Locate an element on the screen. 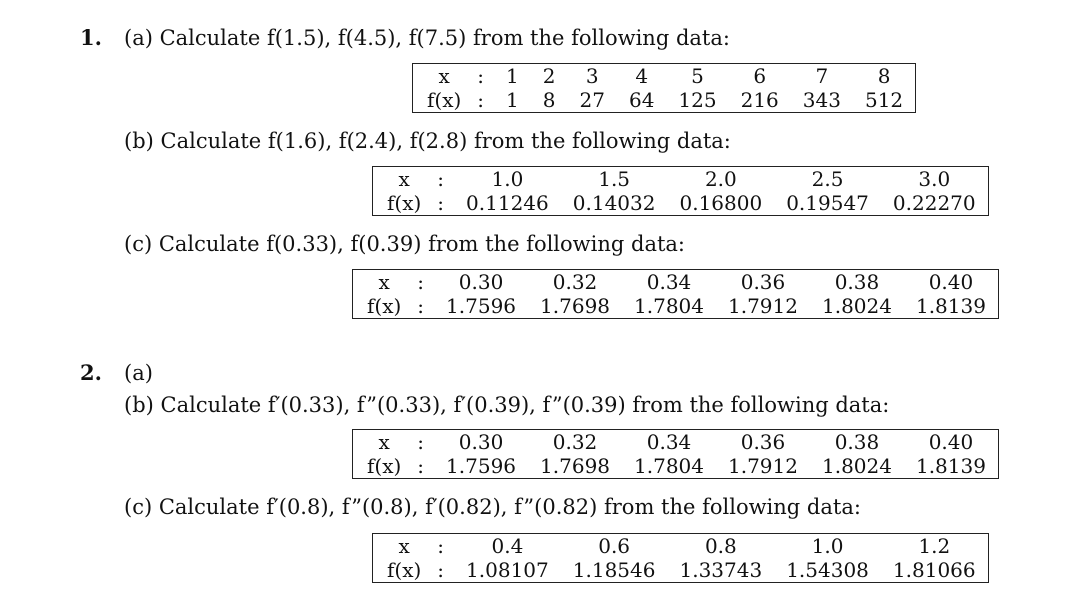 This screenshot has width=1086, height=604. table-cell: 4 is located at coordinates (642, 76).